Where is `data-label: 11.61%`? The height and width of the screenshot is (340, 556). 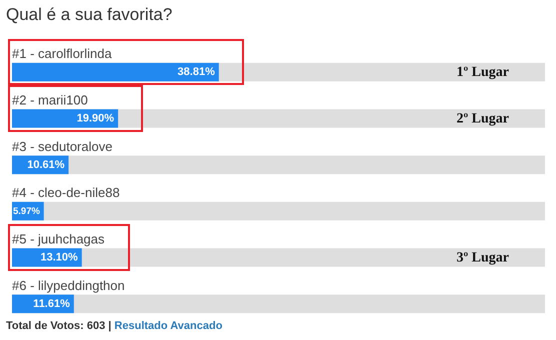
data-label: 11.61% is located at coordinates (51, 304).